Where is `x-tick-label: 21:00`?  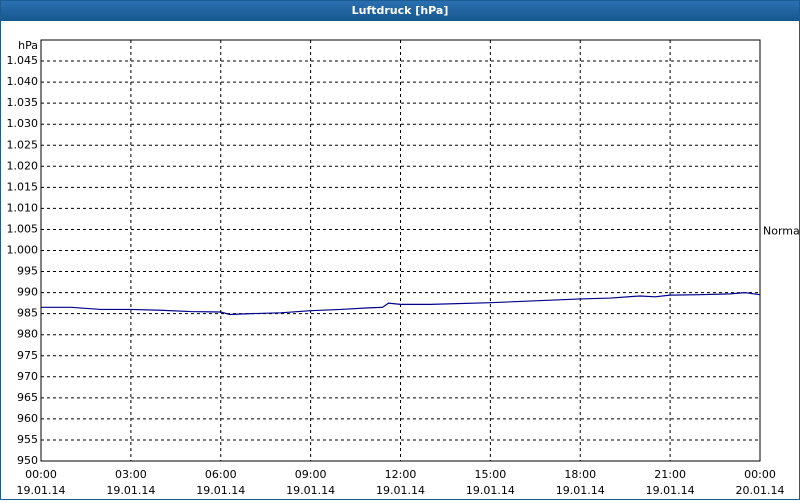 x-tick-label: 21:00 is located at coordinates (670, 474).